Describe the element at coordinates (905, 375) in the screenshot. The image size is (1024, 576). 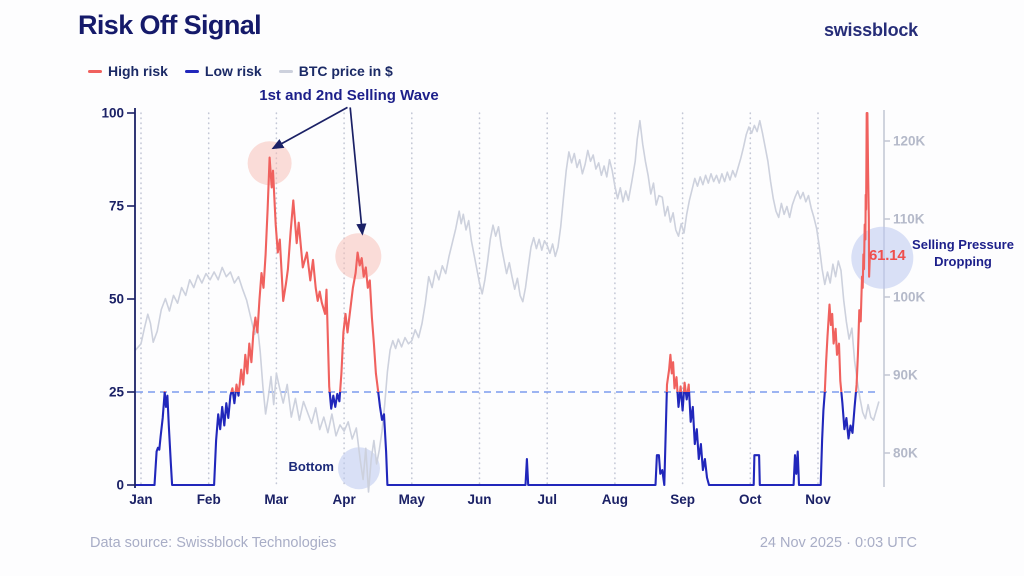
I see `svg-text: 90K` at that location.